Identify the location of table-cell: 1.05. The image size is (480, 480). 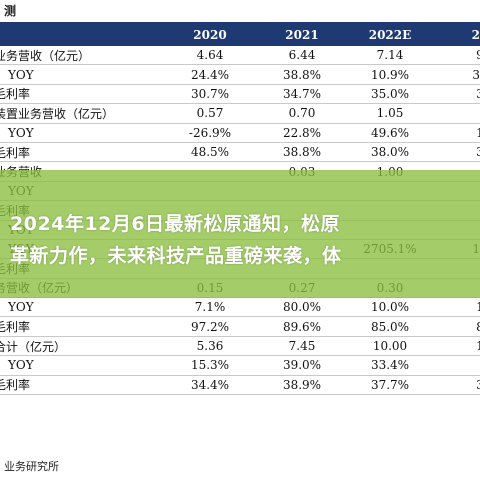
(390, 113).